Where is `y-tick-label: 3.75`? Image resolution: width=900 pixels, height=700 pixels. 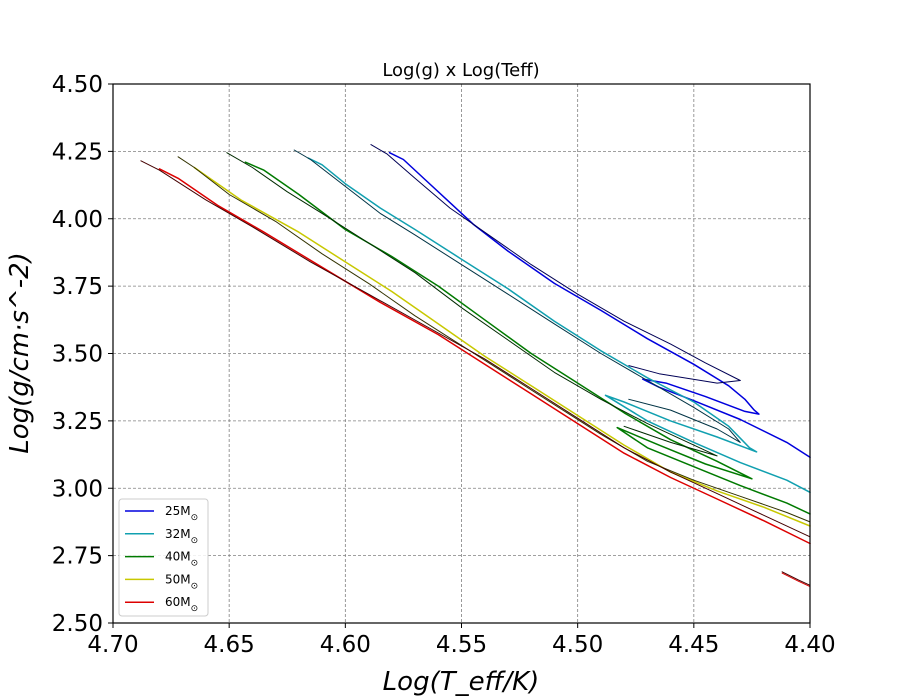 y-tick-label: 3.75 is located at coordinates (77, 287).